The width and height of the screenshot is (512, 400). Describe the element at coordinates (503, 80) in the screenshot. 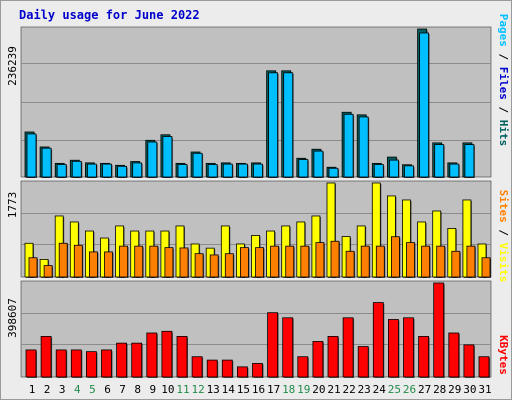

I see `legend-hits-files-pages: Pages / Files / Hits` at that location.